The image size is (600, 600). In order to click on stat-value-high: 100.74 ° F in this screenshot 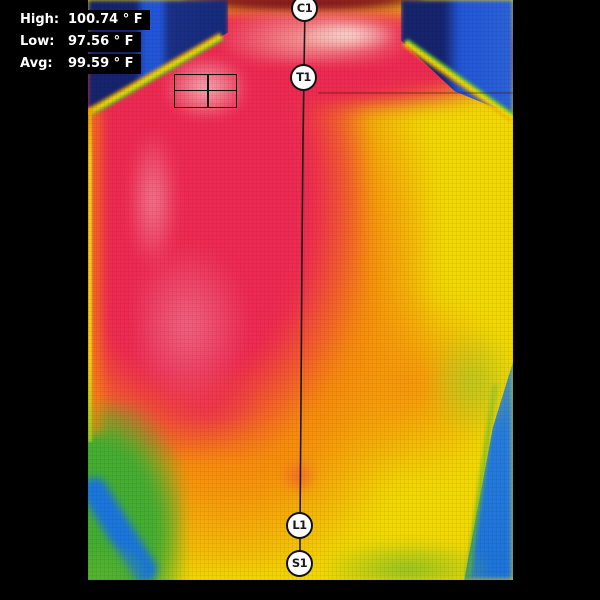, I will do `click(105, 19)`.